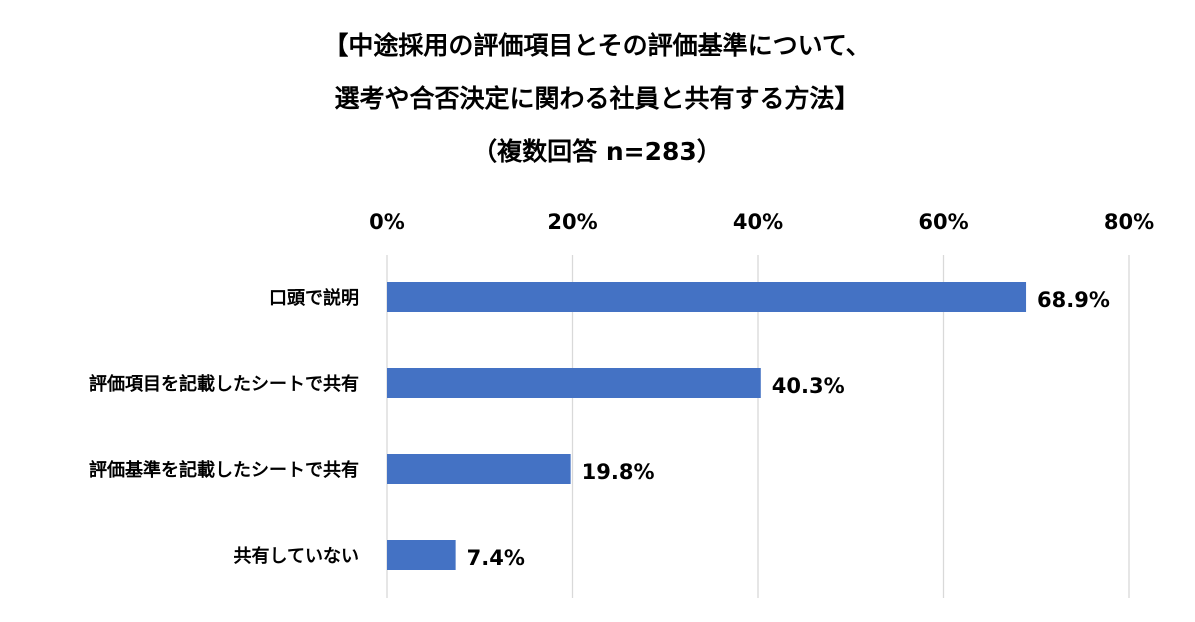 The image size is (1195, 622). Describe the element at coordinates (296, 556) in the screenshot. I see `category-label: 共有していない` at that location.